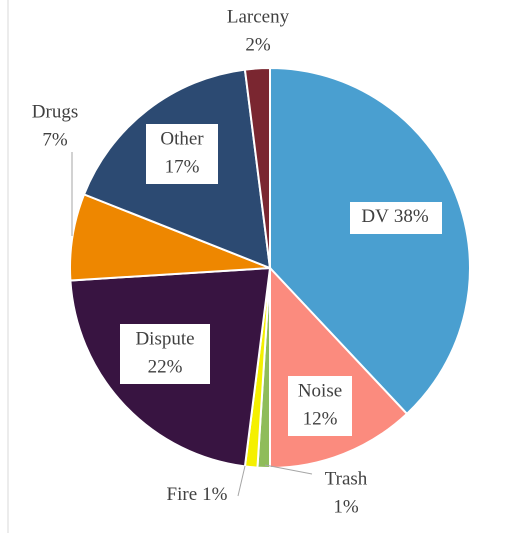 Image resolution: width=522 pixels, height=533 pixels. What do you see at coordinates (411, 216) in the screenshot?
I see `value-label: 38%` at bounding box center [411, 216].